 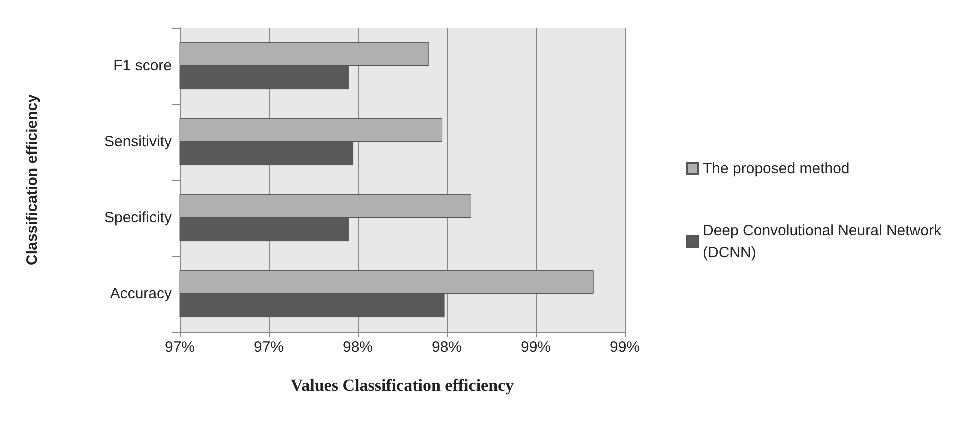 What do you see at coordinates (826, 242) in the screenshot?
I see `legend-label: Deep Convolutional Neural Network (DCNN)` at bounding box center [826, 242].